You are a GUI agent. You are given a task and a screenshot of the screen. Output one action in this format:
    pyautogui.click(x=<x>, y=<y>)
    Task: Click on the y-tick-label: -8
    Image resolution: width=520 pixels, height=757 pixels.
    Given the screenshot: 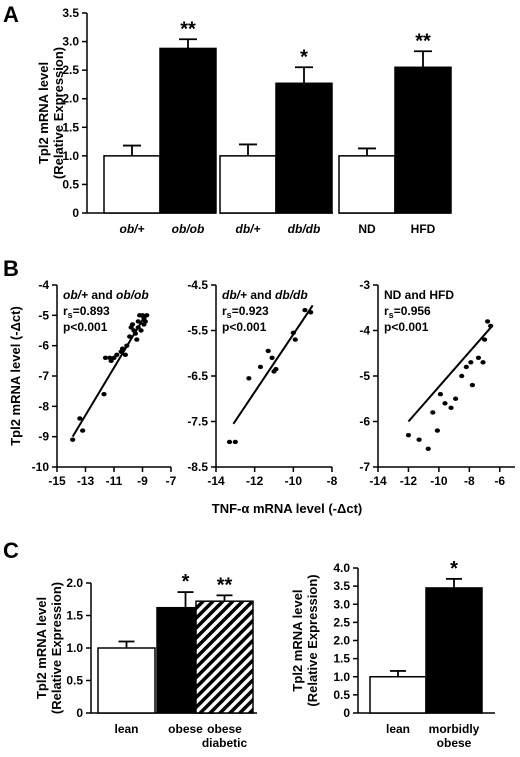 What is the action you would take?
    pyautogui.click(x=43, y=406)
    